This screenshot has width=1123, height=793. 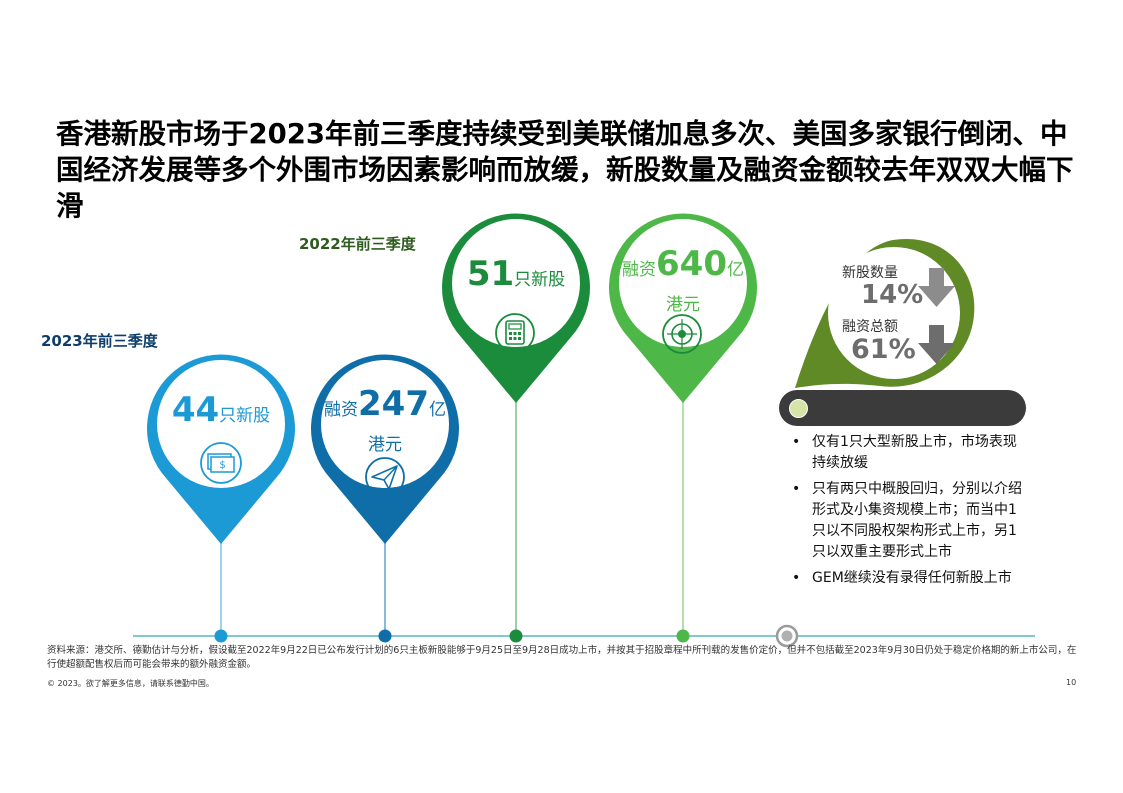 What do you see at coordinates (437, 410) in the screenshot?
I see `pin-2-suffix: 亿` at bounding box center [437, 410].